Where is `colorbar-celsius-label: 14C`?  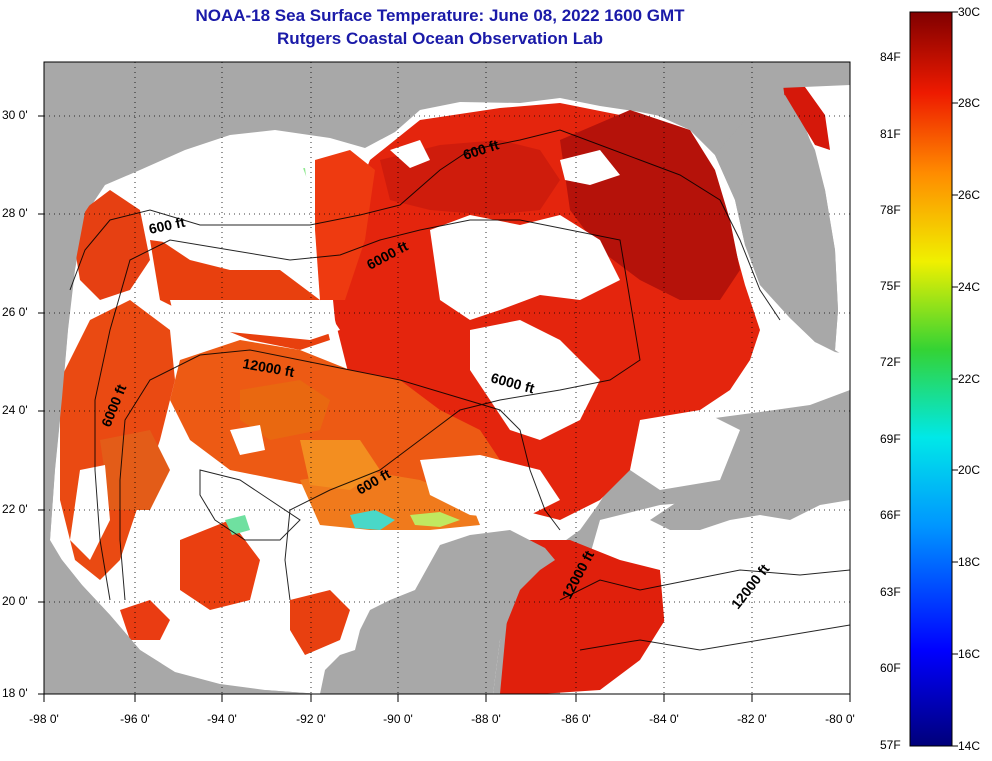 colorbar-celsius-label: 14C is located at coordinates (969, 746).